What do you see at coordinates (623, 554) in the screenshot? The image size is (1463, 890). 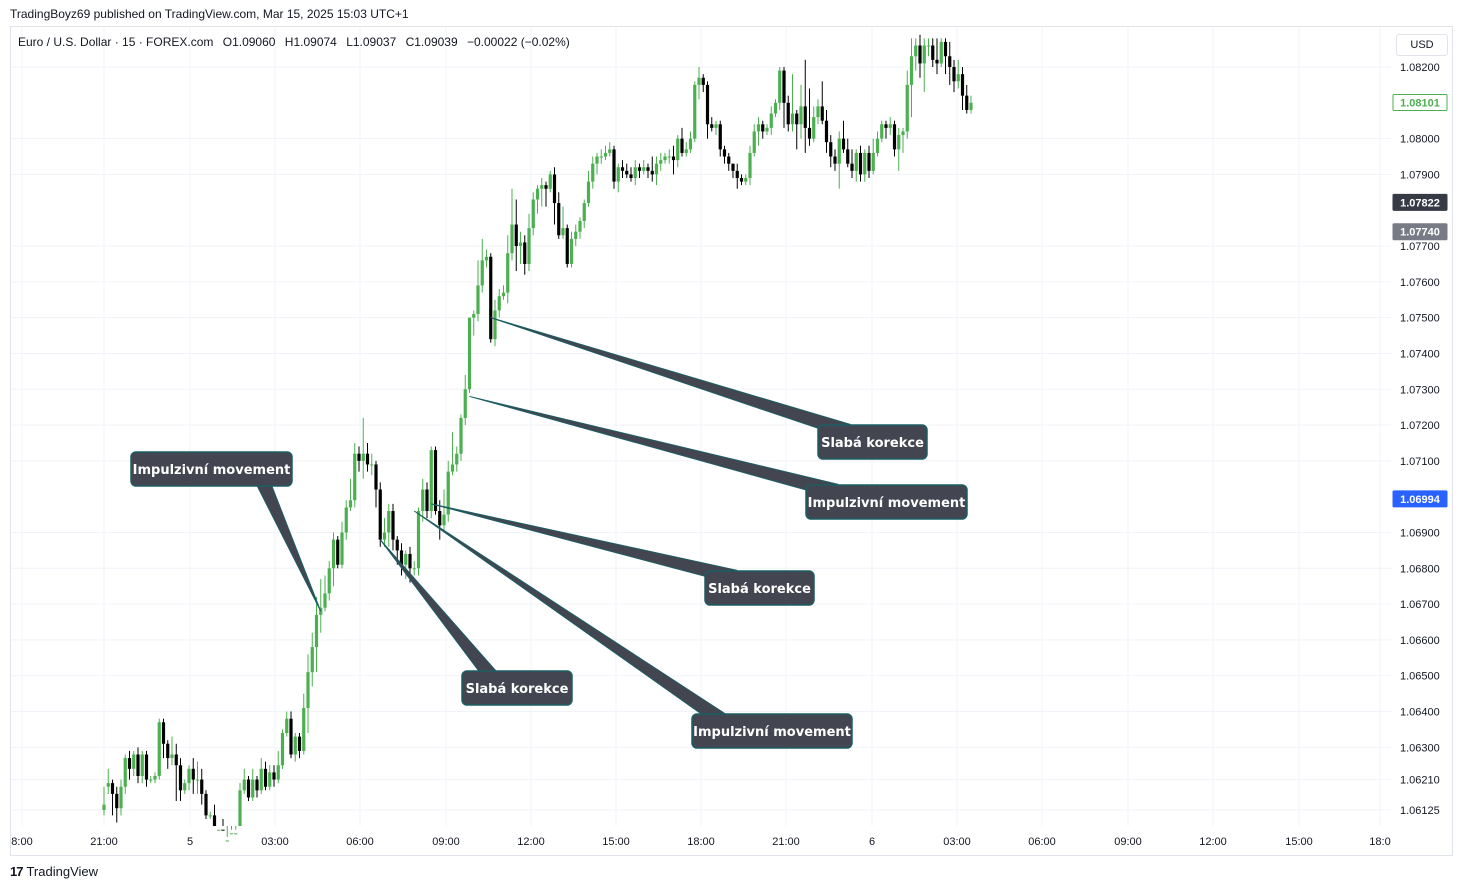 I see `callout-slaba-korekce: Slabá korekce` at bounding box center [623, 554].